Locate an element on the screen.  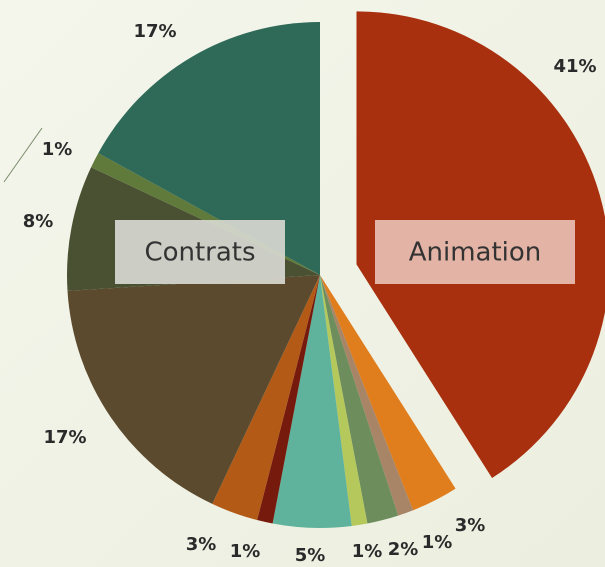
data-label: 41% is located at coordinates (574, 66).